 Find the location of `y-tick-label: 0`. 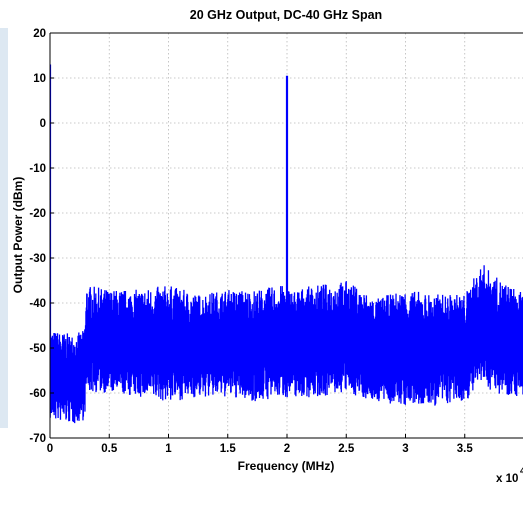

y-tick-label: 0 is located at coordinates (43, 124).